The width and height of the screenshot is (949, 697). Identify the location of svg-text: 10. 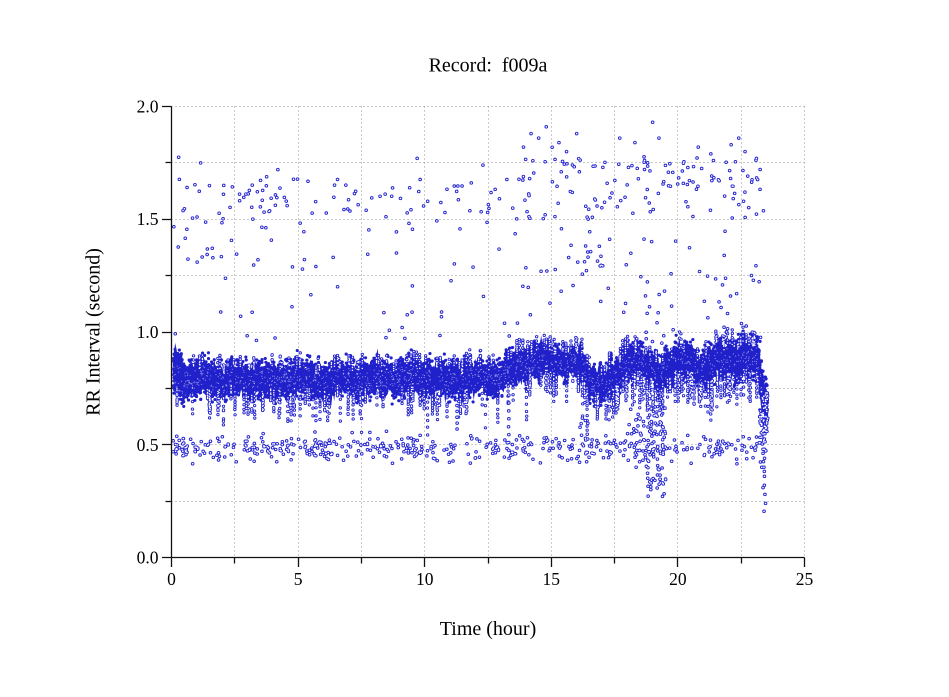
(425, 579).